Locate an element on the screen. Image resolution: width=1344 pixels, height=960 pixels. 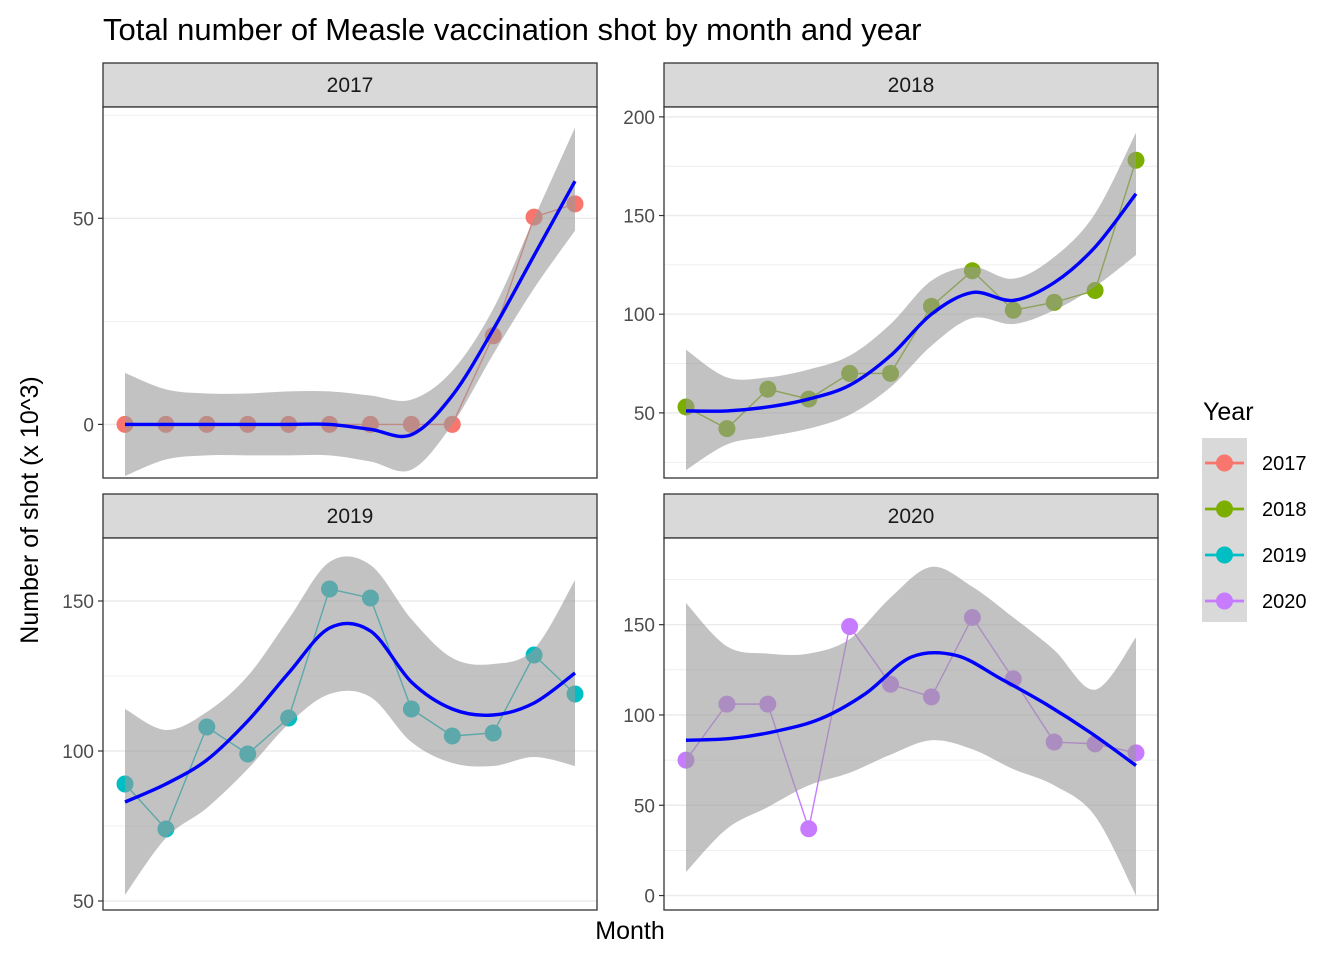
strip-2019 is located at coordinates (350, 516).